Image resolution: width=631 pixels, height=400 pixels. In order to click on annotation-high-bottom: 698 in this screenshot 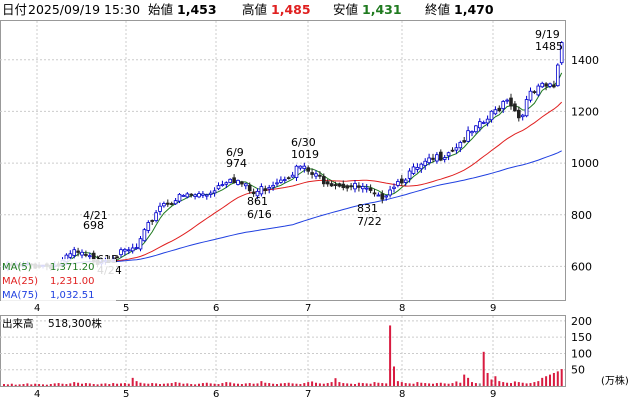, I will do `click(93, 225)`.